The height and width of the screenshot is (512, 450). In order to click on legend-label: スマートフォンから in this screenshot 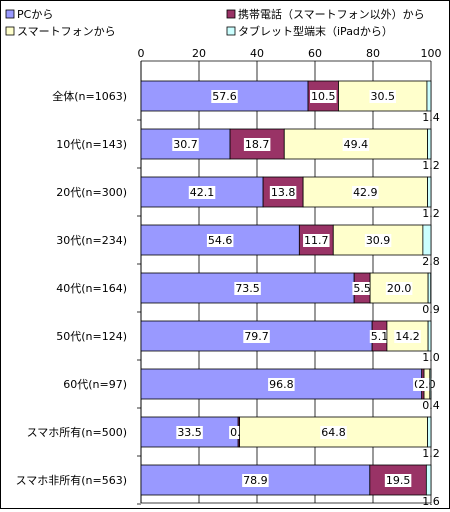, I will do `click(66, 31)`.